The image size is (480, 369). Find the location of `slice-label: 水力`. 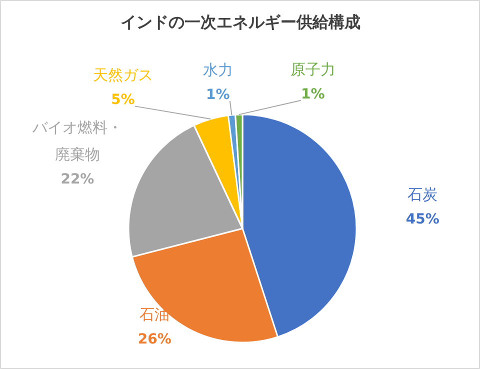

slice-label: 水力 is located at coordinates (217, 69).